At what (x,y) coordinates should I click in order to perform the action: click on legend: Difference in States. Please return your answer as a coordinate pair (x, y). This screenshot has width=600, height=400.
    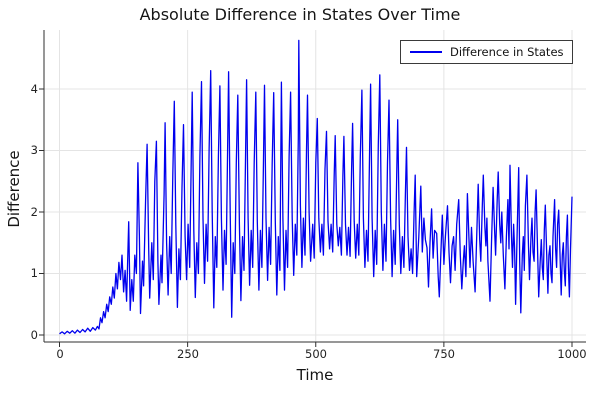
    Looking at the image, I should click on (486, 52).